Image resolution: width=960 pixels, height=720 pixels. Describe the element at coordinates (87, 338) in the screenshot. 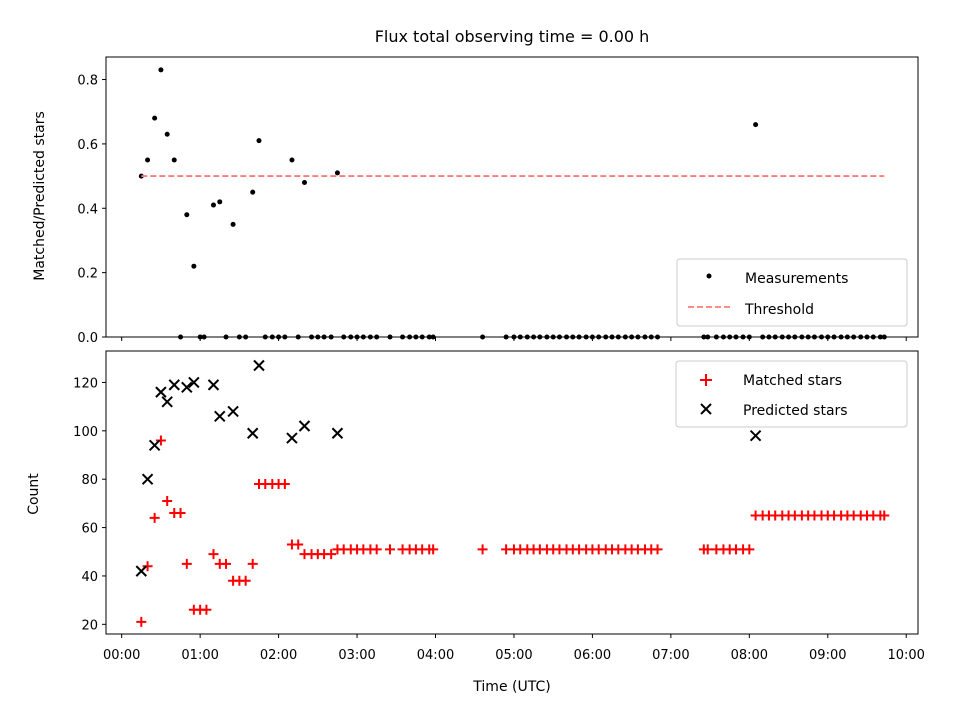

I see `top-y-tick-label: 0.0` at that location.